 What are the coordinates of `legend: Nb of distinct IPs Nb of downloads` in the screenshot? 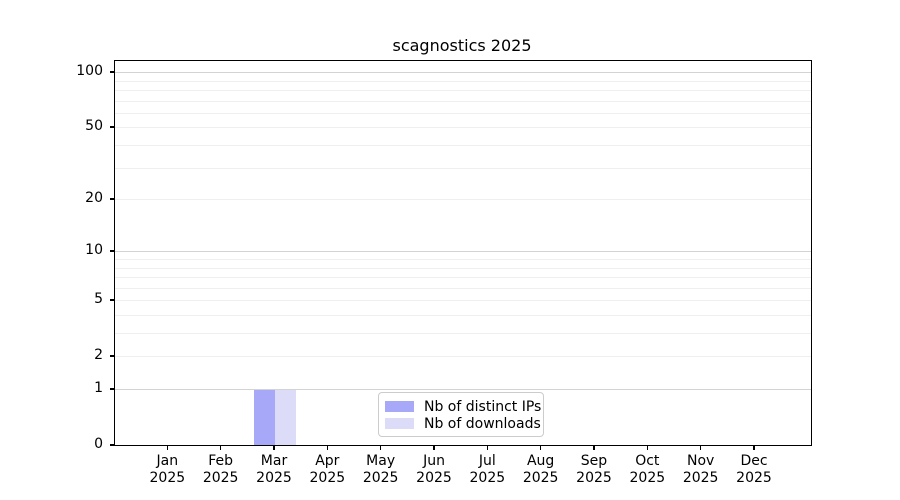 It's located at (461, 414).